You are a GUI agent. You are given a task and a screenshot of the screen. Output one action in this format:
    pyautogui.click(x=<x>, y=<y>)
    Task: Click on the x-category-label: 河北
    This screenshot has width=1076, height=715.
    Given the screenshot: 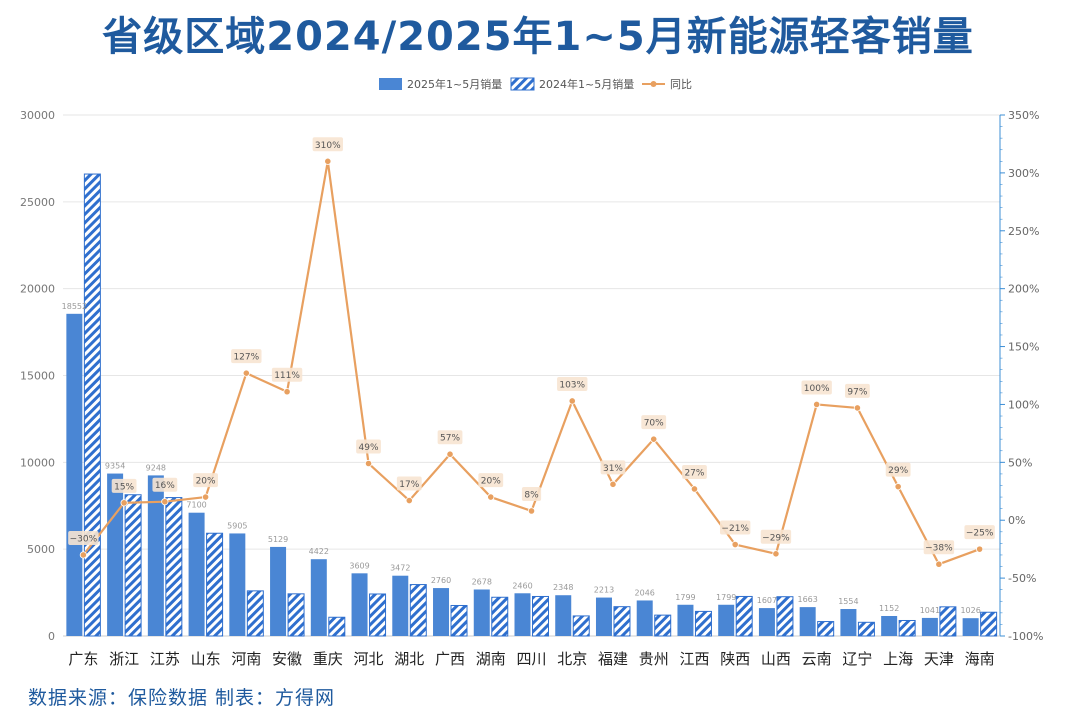 What is the action you would take?
    pyautogui.click(x=369, y=659)
    